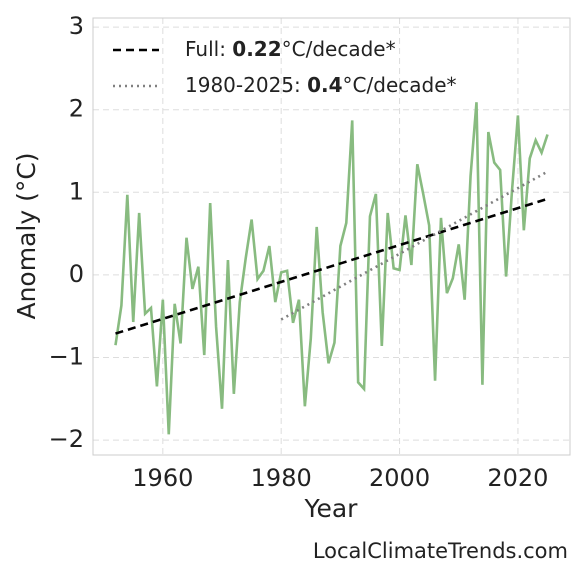  Describe the element at coordinates (517, 478) in the screenshot. I see `x-tick-label: 2020` at that location.